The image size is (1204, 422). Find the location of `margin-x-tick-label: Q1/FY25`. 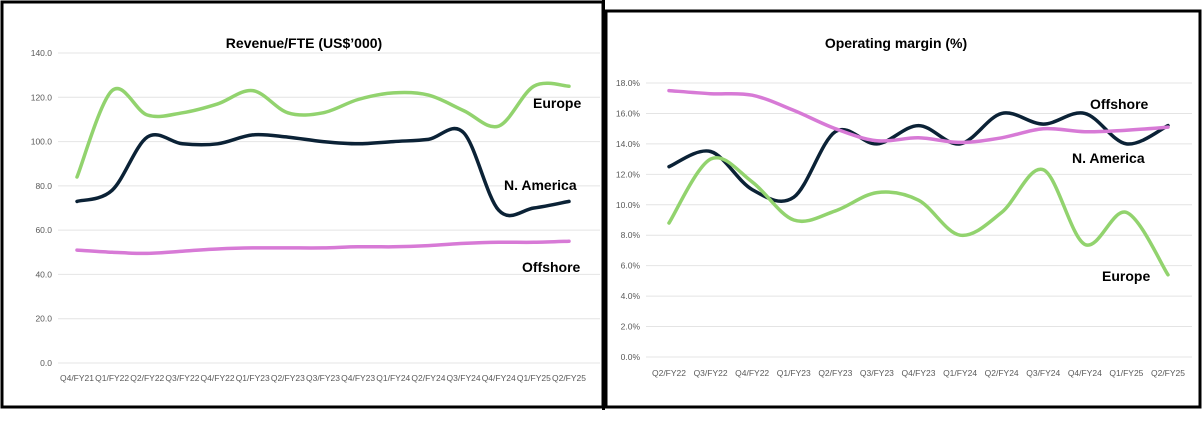

margin-x-tick-label: Q1/FY25 is located at coordinates (1126, 373).